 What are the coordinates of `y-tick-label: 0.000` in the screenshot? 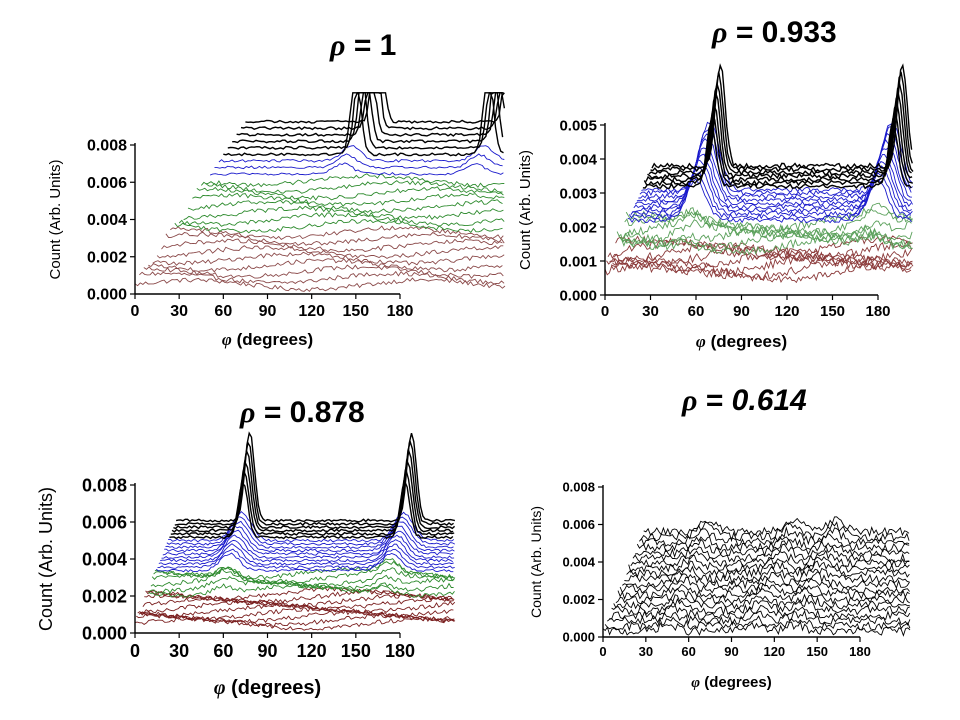 It's located at (578, 295).